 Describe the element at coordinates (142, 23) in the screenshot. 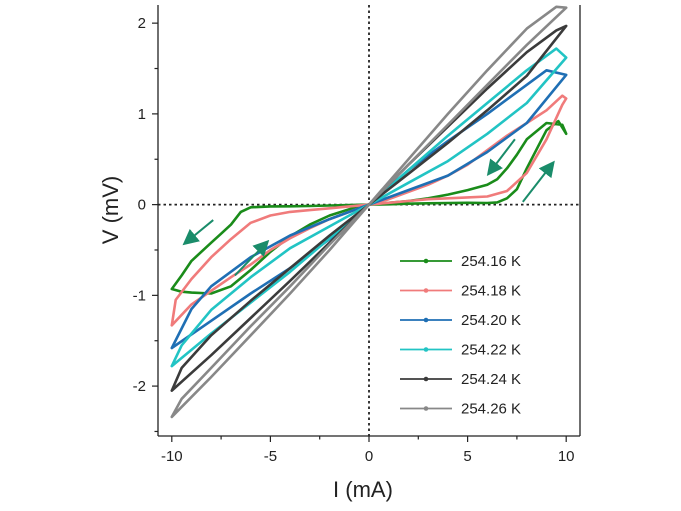

I see `y-tick-label: 2` at that location.